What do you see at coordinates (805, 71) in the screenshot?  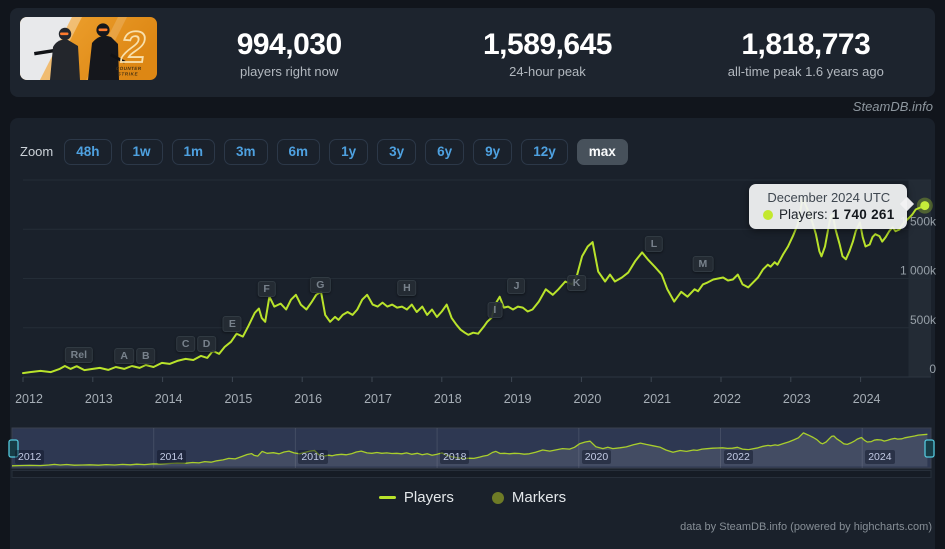 I see `alltime-peak-label: all-time peak 1.6 years ago` at bounding box center [805, 71].